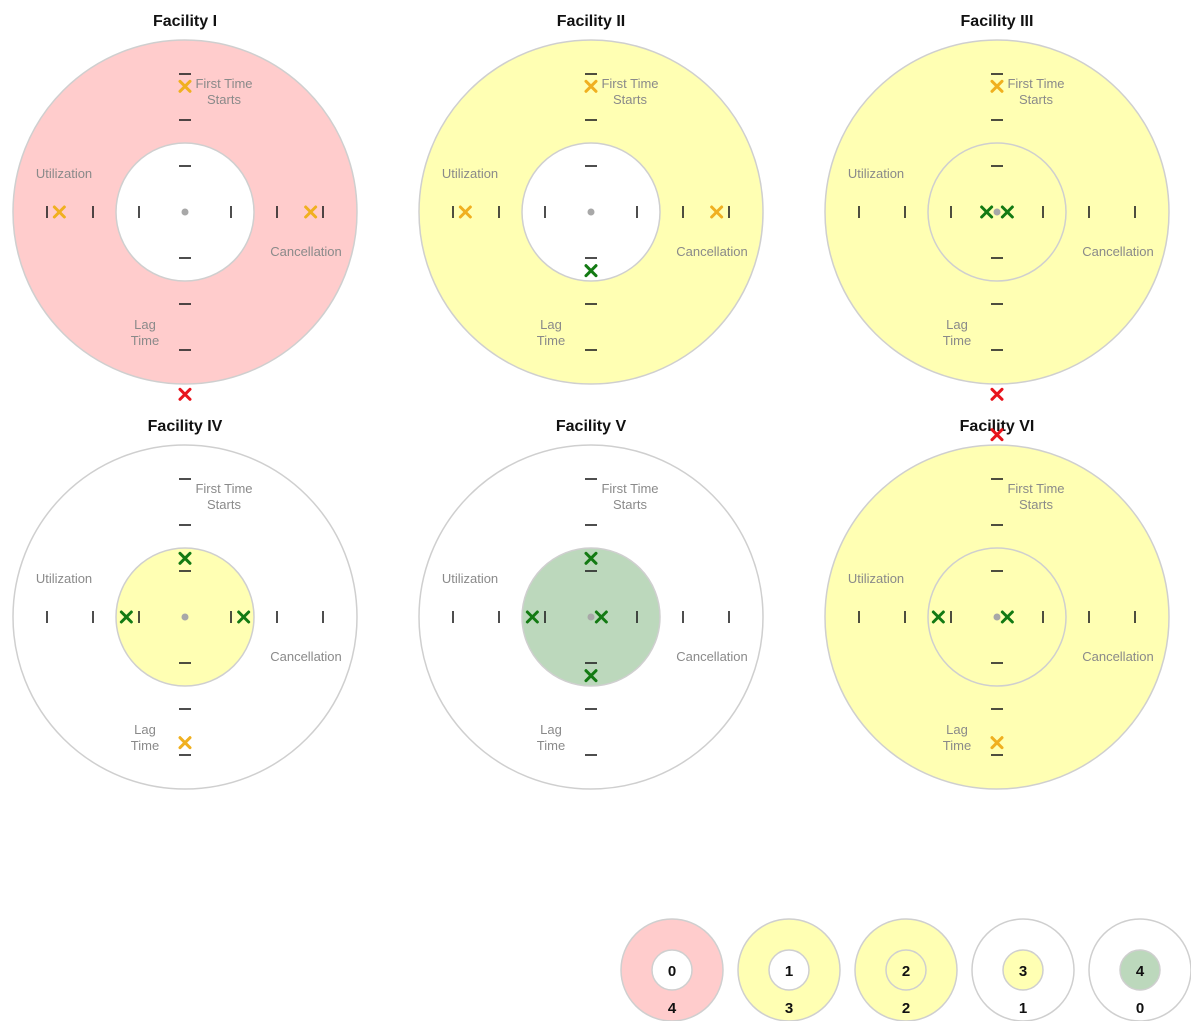 The height and width of the screenshot is (1021, 1191). I want to click on legend-item: 22, so click(906, 969).